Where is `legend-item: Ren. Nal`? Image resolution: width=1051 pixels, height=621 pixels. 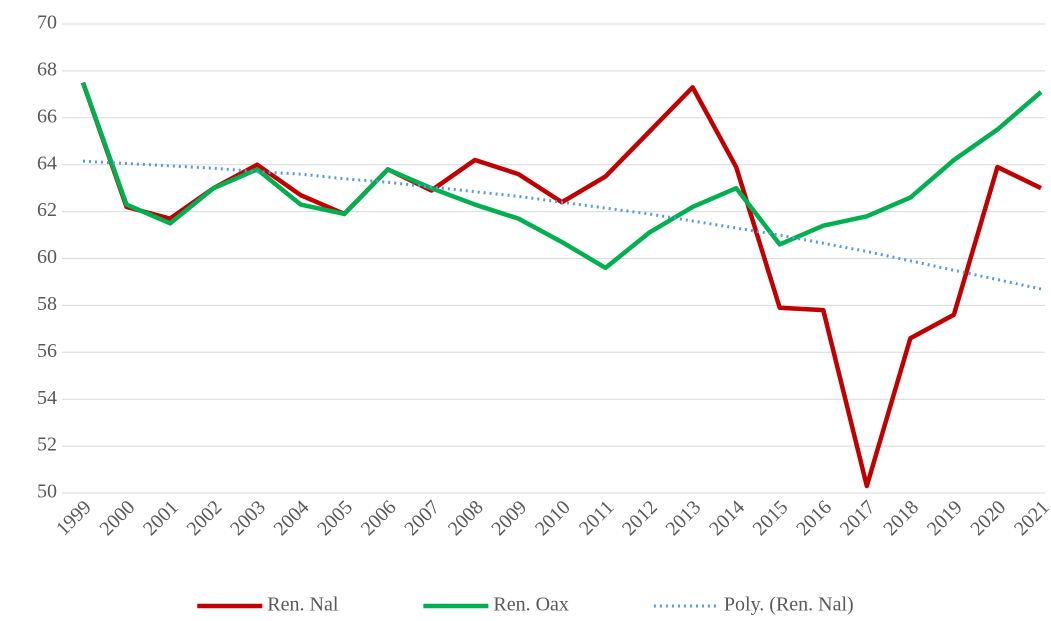
legend-item: Ren. Nal is located at coordinates (268, 605).